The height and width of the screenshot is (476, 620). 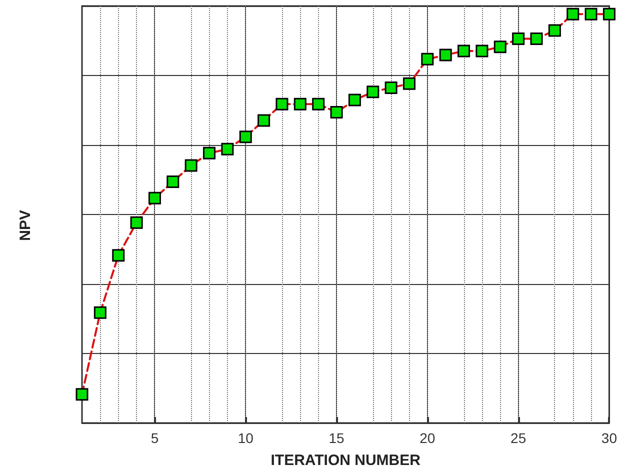 I want to click on y-axis-title: NPV, so click(x=25, y=225).